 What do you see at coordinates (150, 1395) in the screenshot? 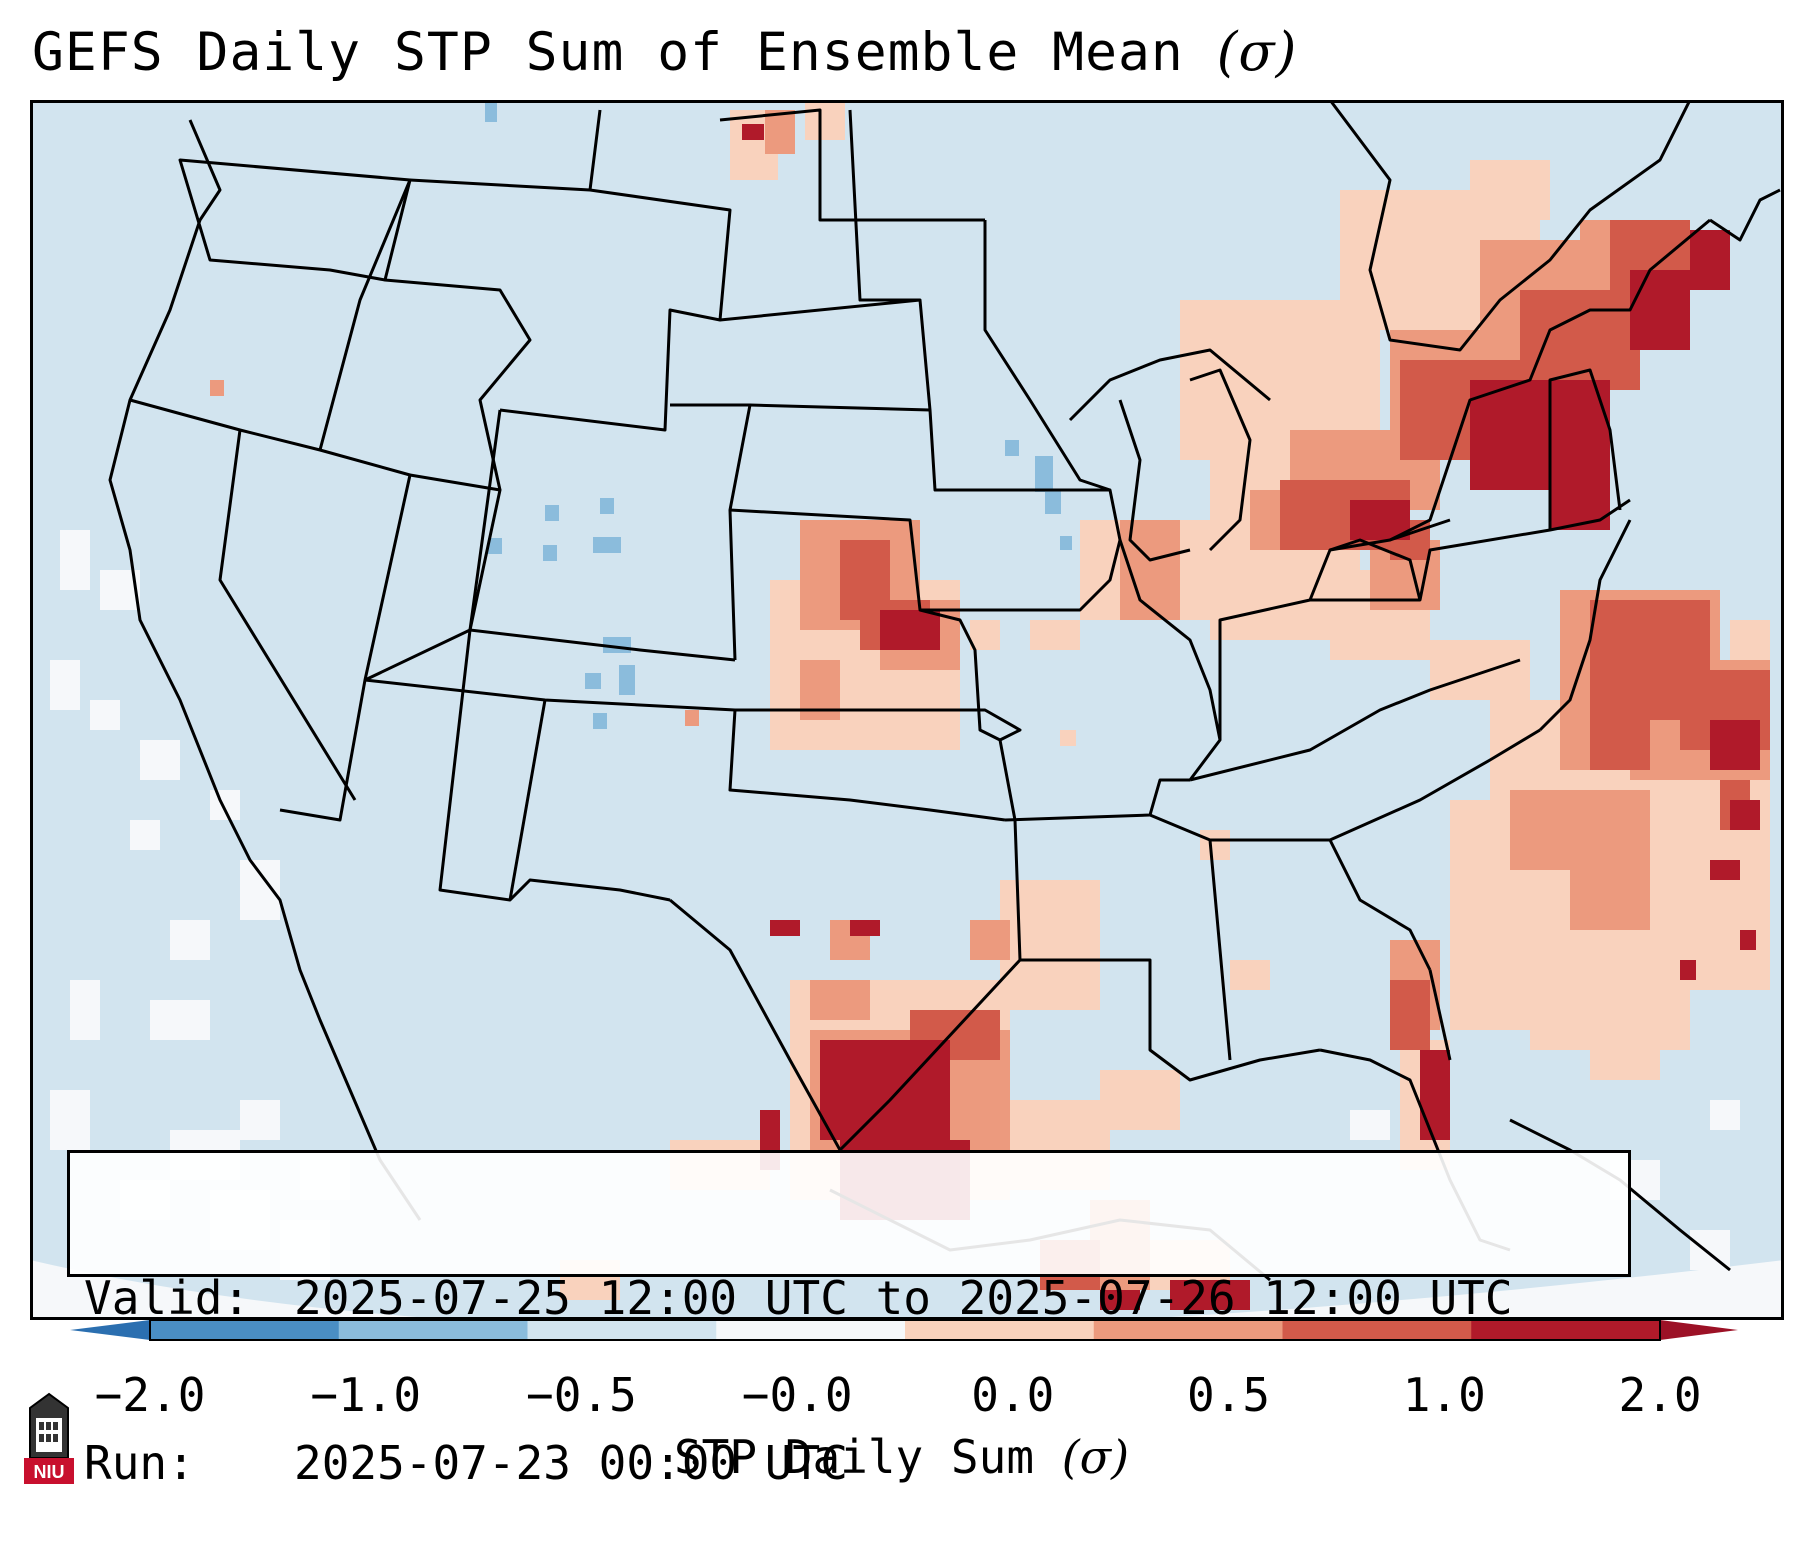
I see `colorbar-tick-label: −2.0` at bounding box center [150, 1395].